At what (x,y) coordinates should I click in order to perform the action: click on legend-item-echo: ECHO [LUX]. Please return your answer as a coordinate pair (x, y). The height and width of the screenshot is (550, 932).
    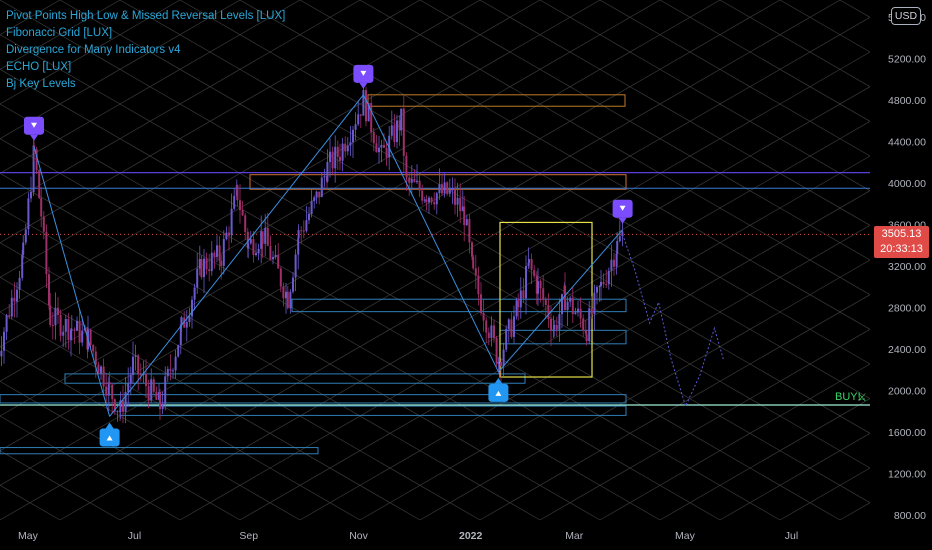
    Looking at the image, I should click on (39, 67).